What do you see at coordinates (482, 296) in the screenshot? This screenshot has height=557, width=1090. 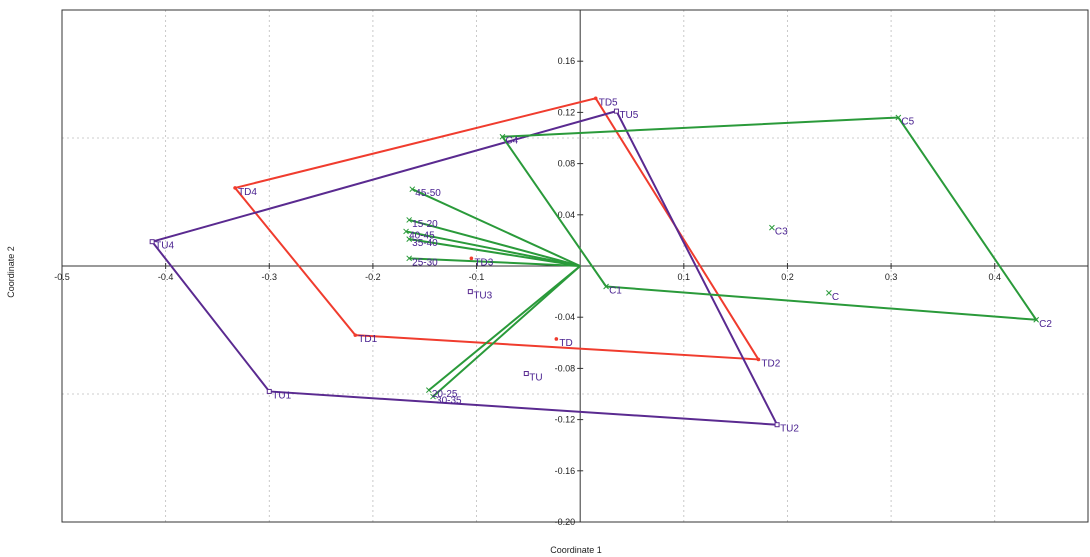 I see `point-label: TU3` at bounding box center [482, 296].